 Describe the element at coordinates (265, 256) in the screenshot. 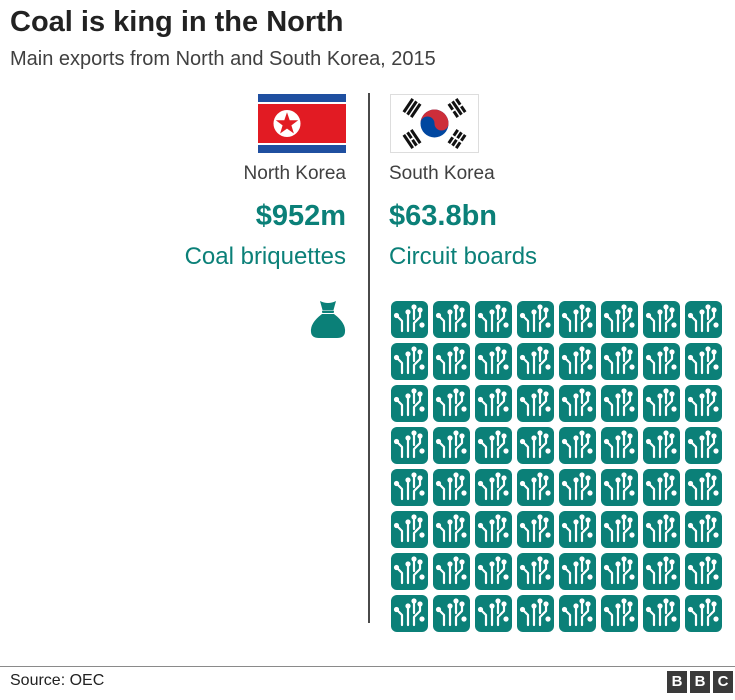

I see `north-korea-product: Coal briquettes` at that location.